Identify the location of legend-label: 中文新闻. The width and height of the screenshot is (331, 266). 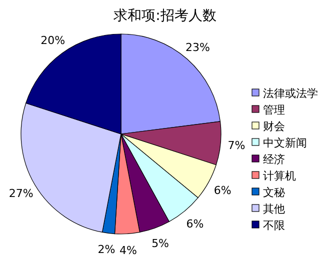
(285, 143).